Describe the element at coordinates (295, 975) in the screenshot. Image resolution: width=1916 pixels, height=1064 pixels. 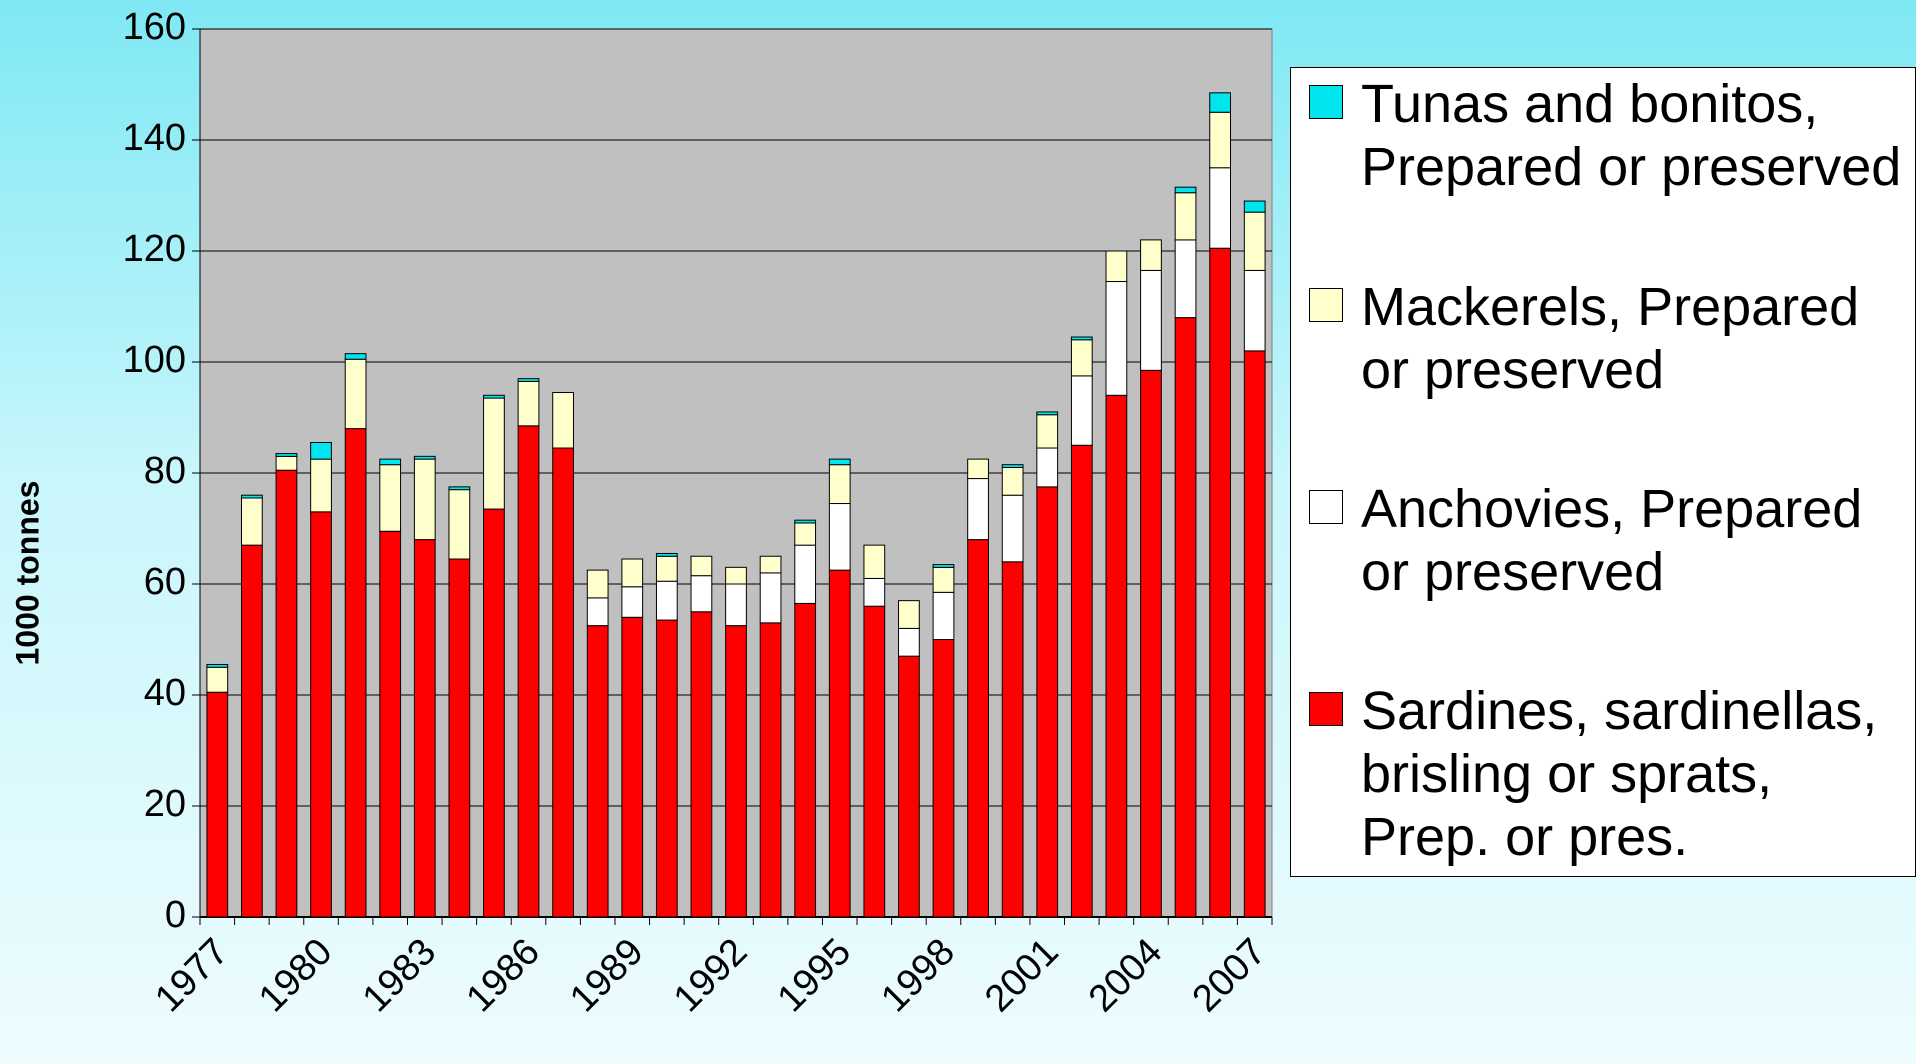
I see `x-tick-label: 1980` at that location.